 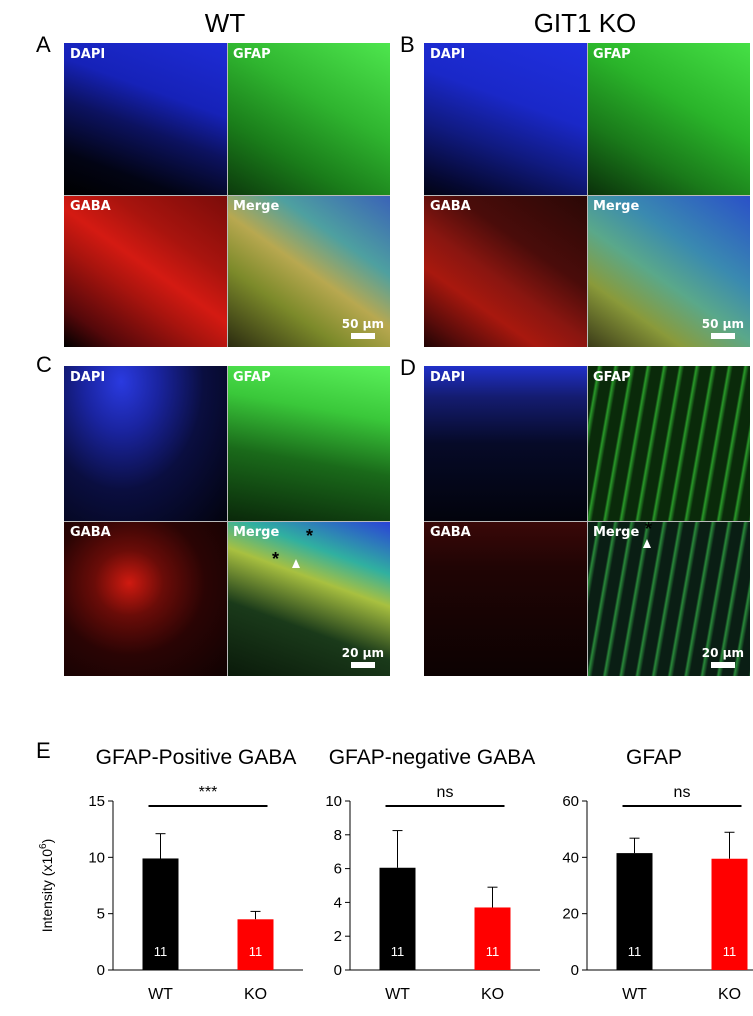 What do you see at coordinates (208, 792) in the screenshot?
I see `chart-1-significance-label: ***` at bounding box center [208, 792].